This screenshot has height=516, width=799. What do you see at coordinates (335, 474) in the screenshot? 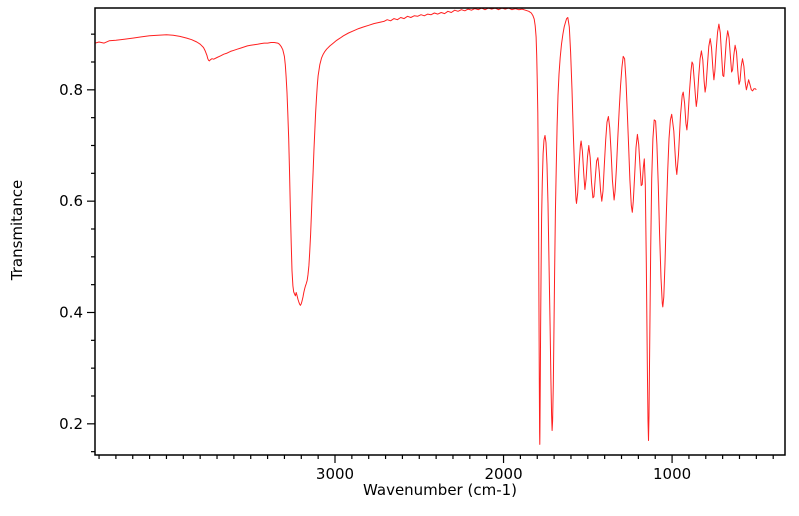
I see `x-tick-label: 3000` at bounding box center [335, 474].